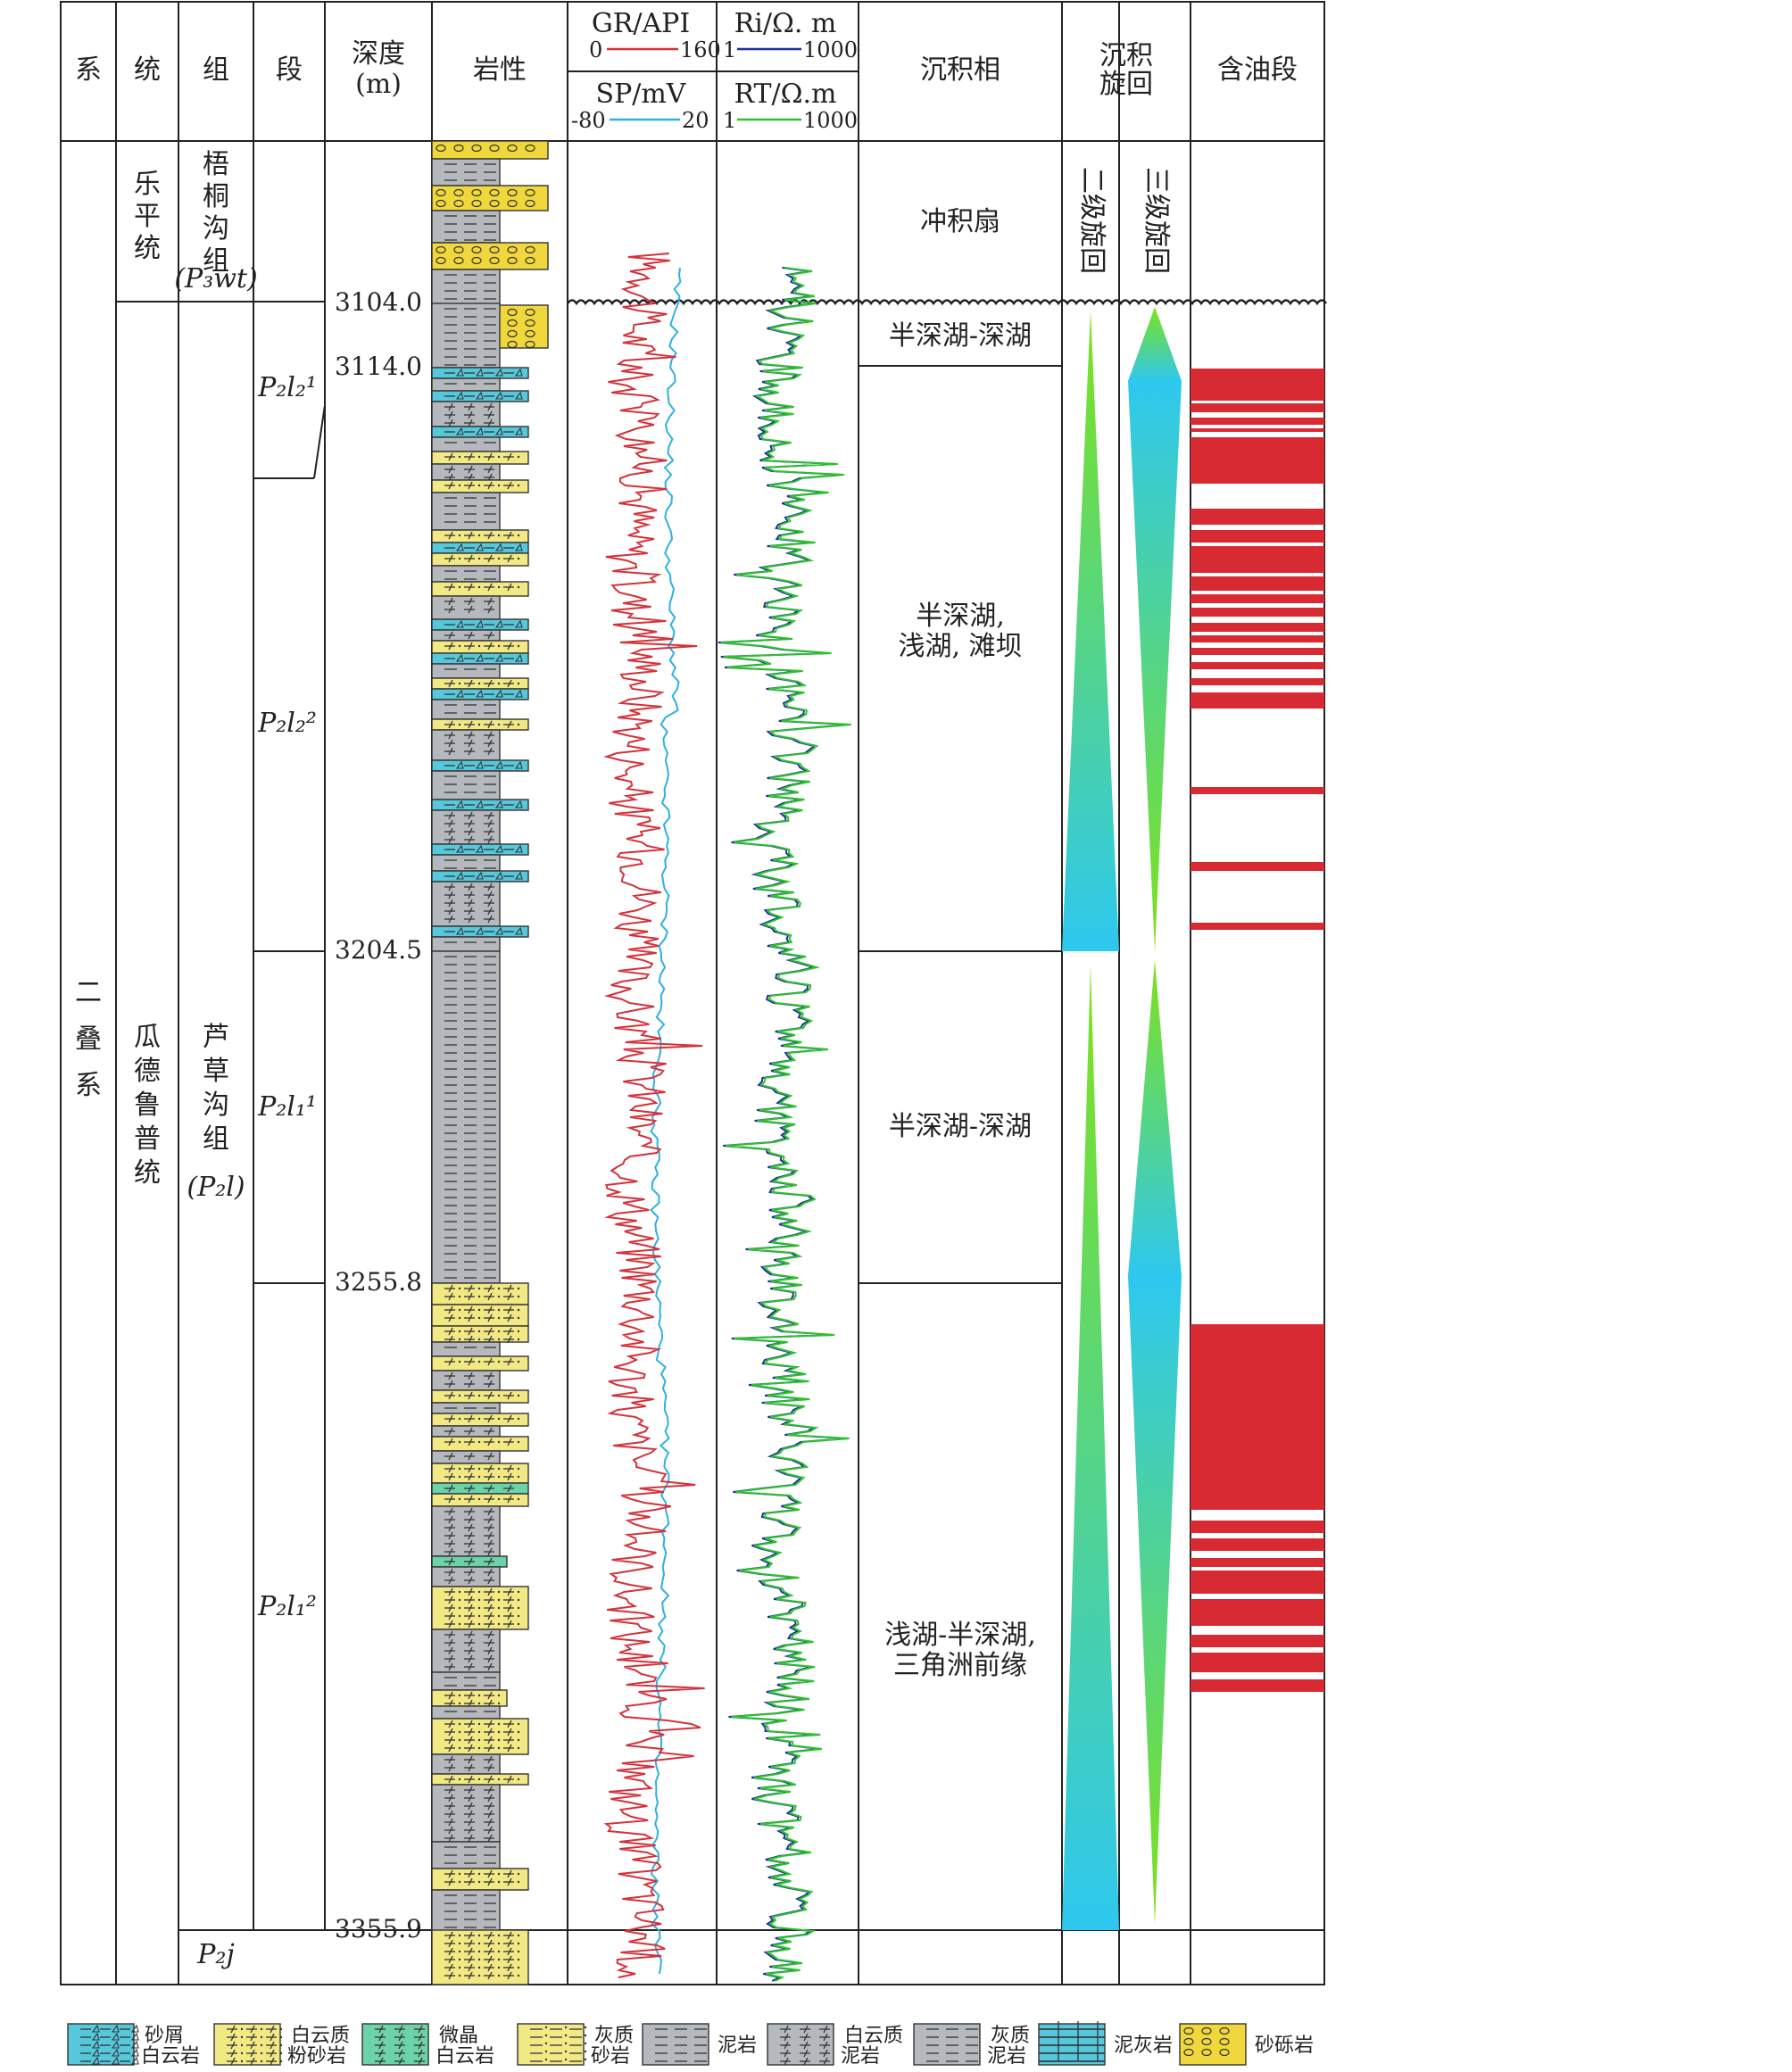 The image size is (1792, 2072). I want to click on system-char: 叠, so click(88, 1039).